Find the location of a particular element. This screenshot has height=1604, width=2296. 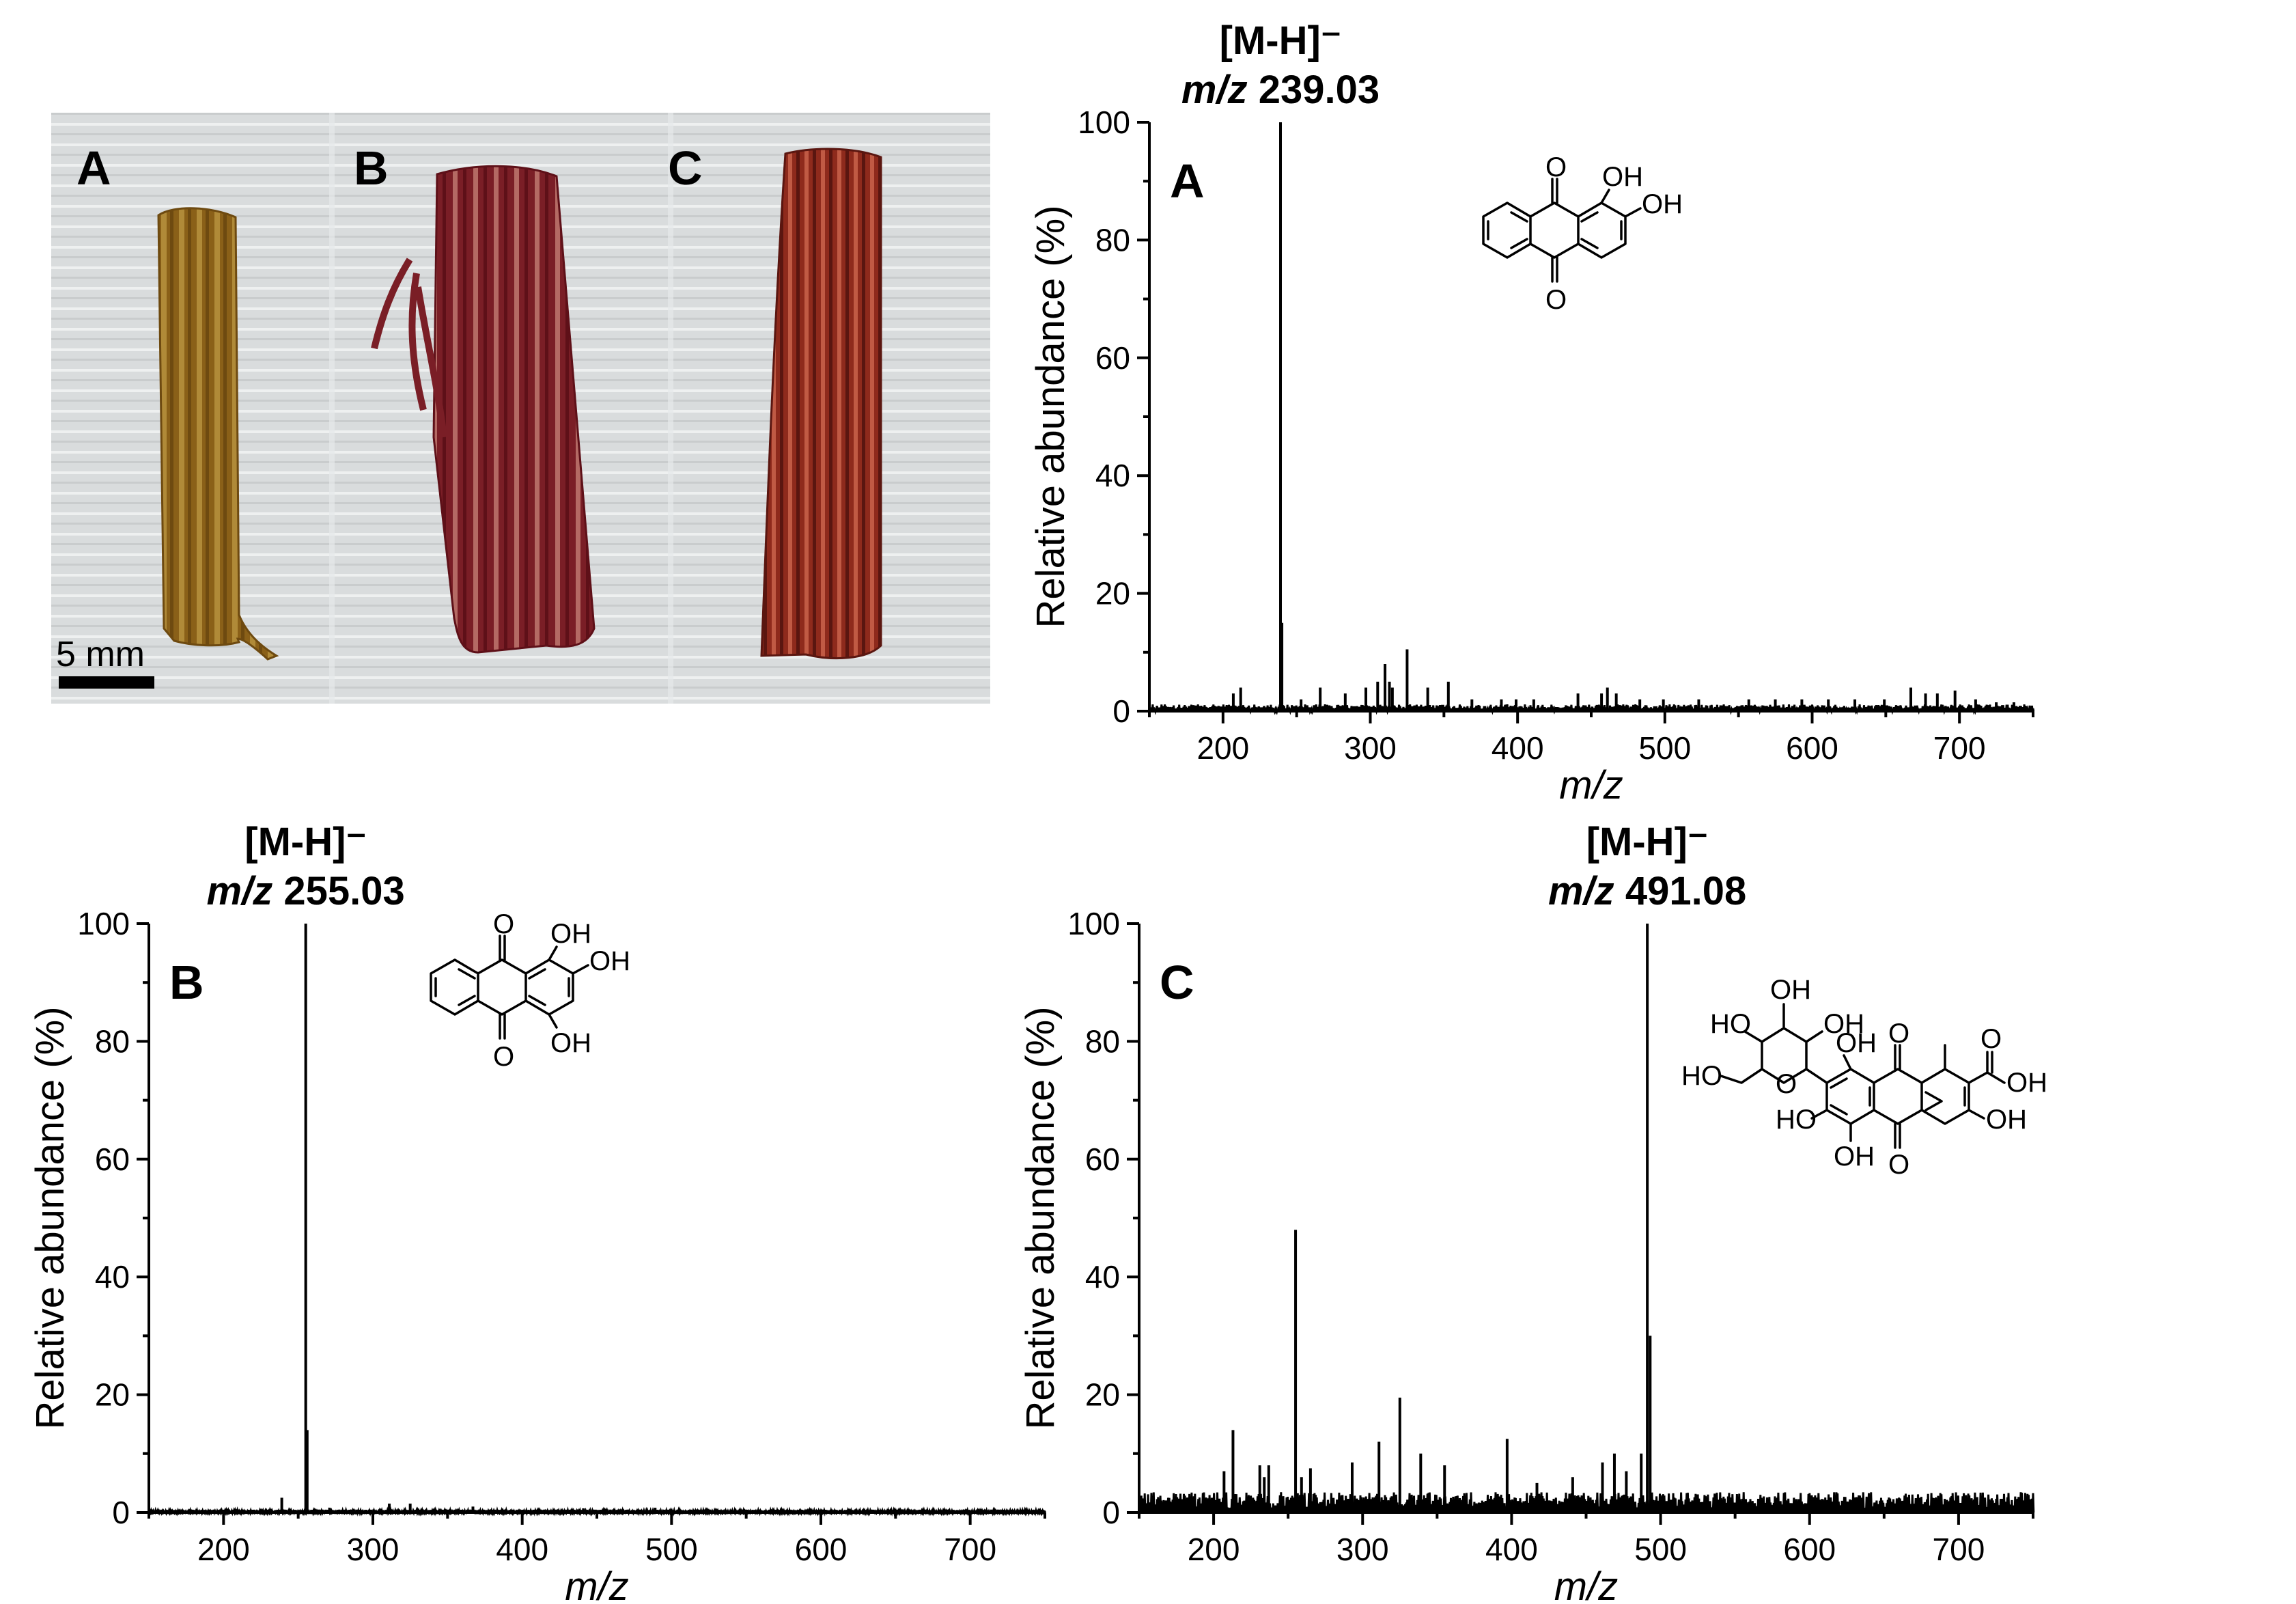

chart-b-y-tick-label: 60 is located at coordinates (112, 1159).